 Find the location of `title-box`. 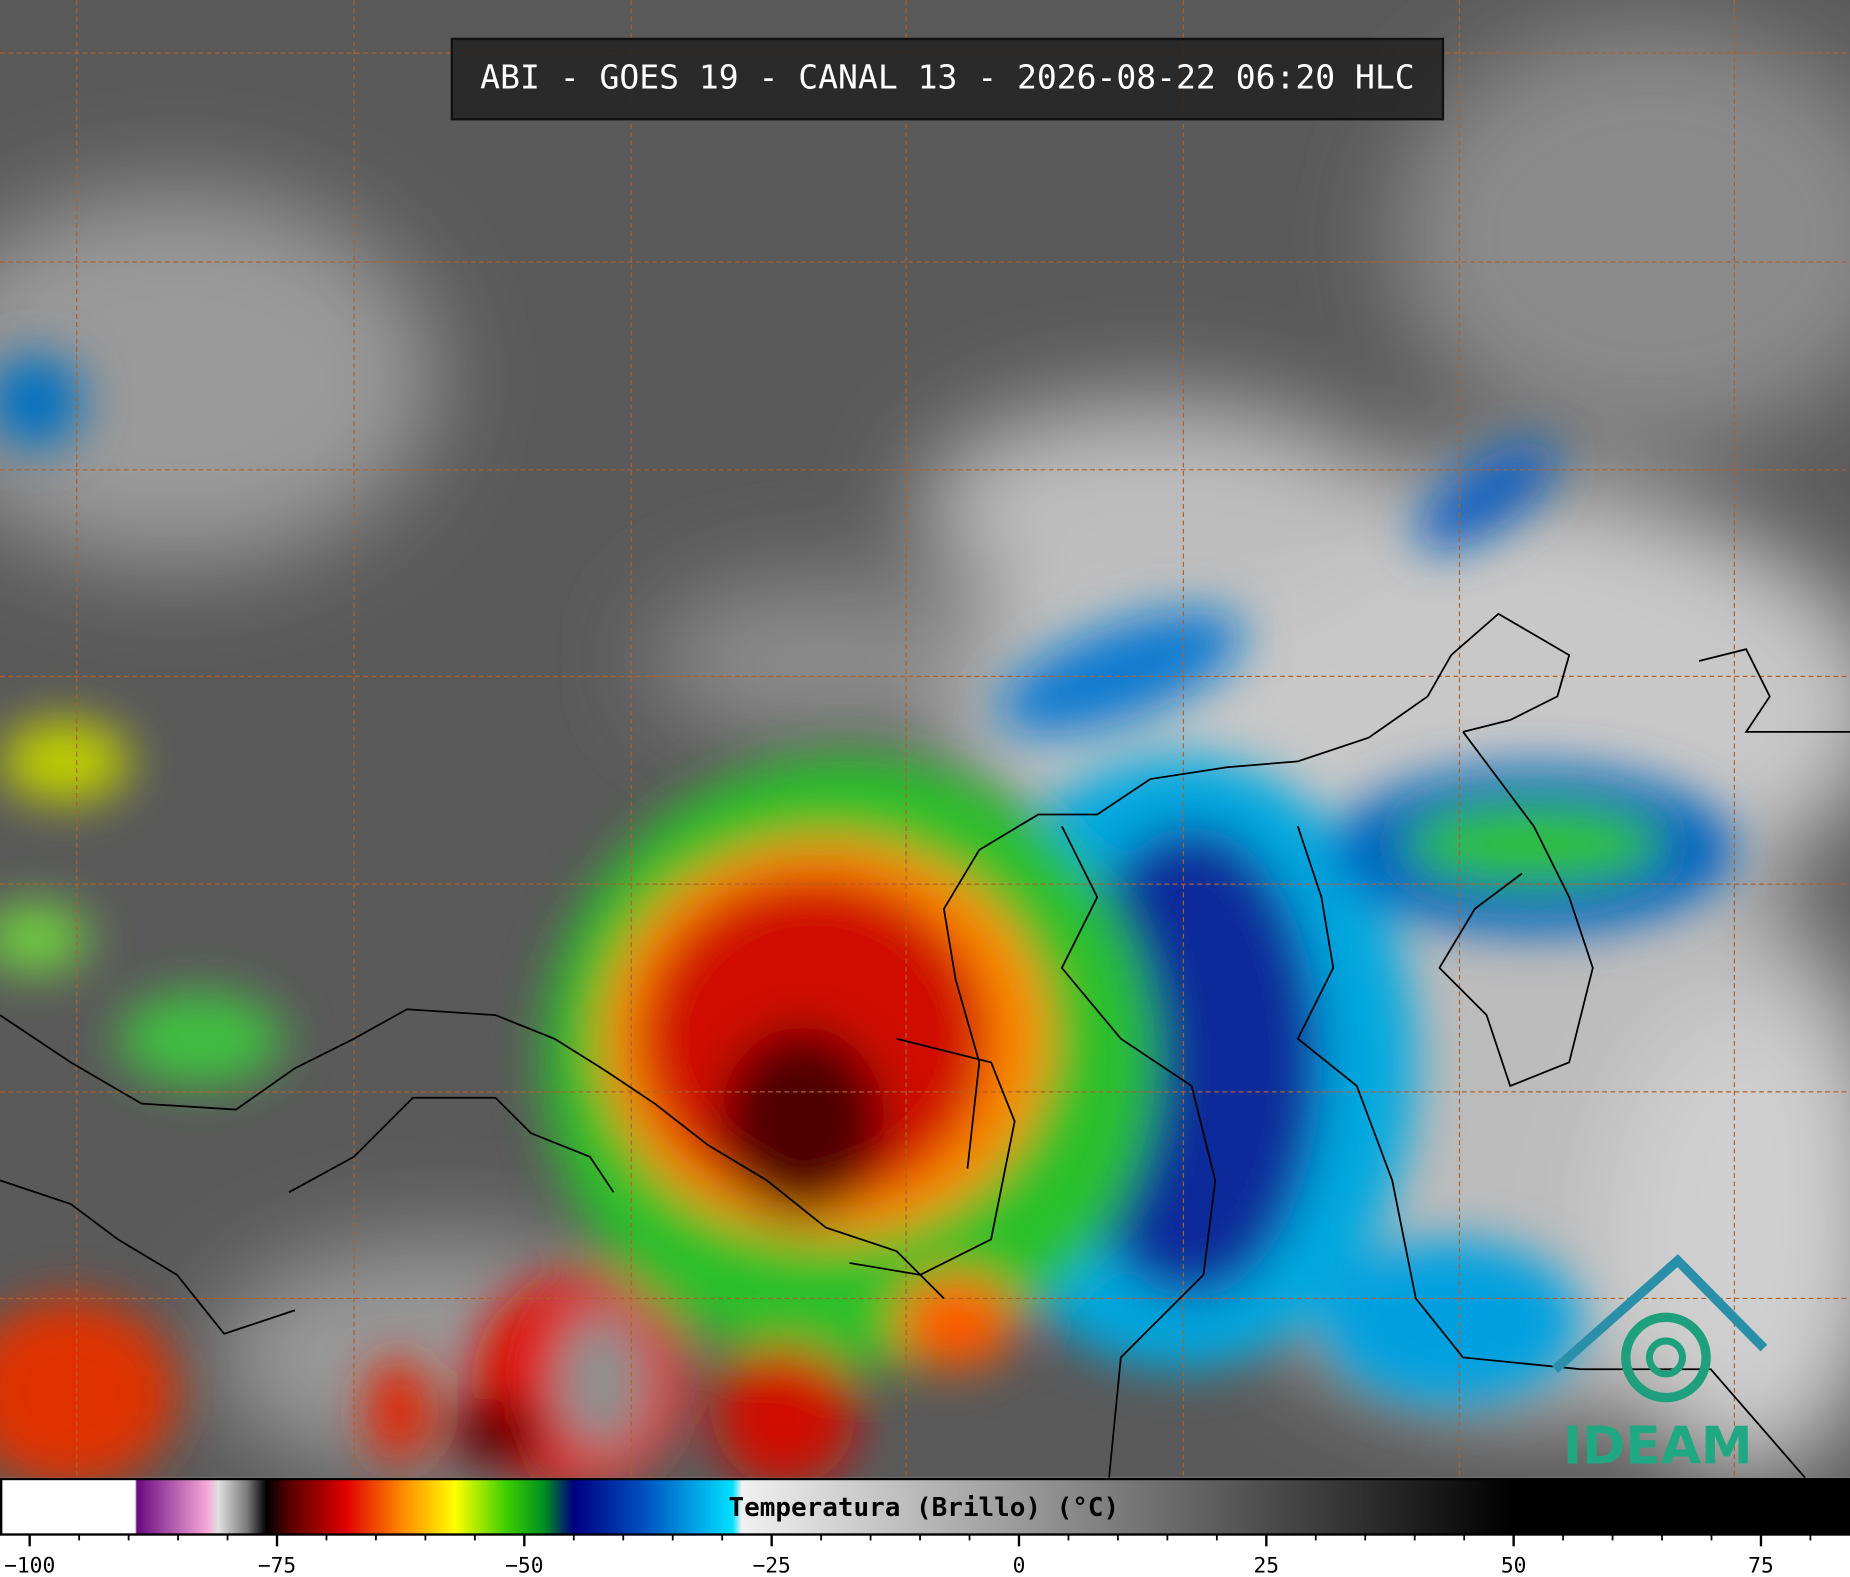

title-box is located at coordinates (947, 79).